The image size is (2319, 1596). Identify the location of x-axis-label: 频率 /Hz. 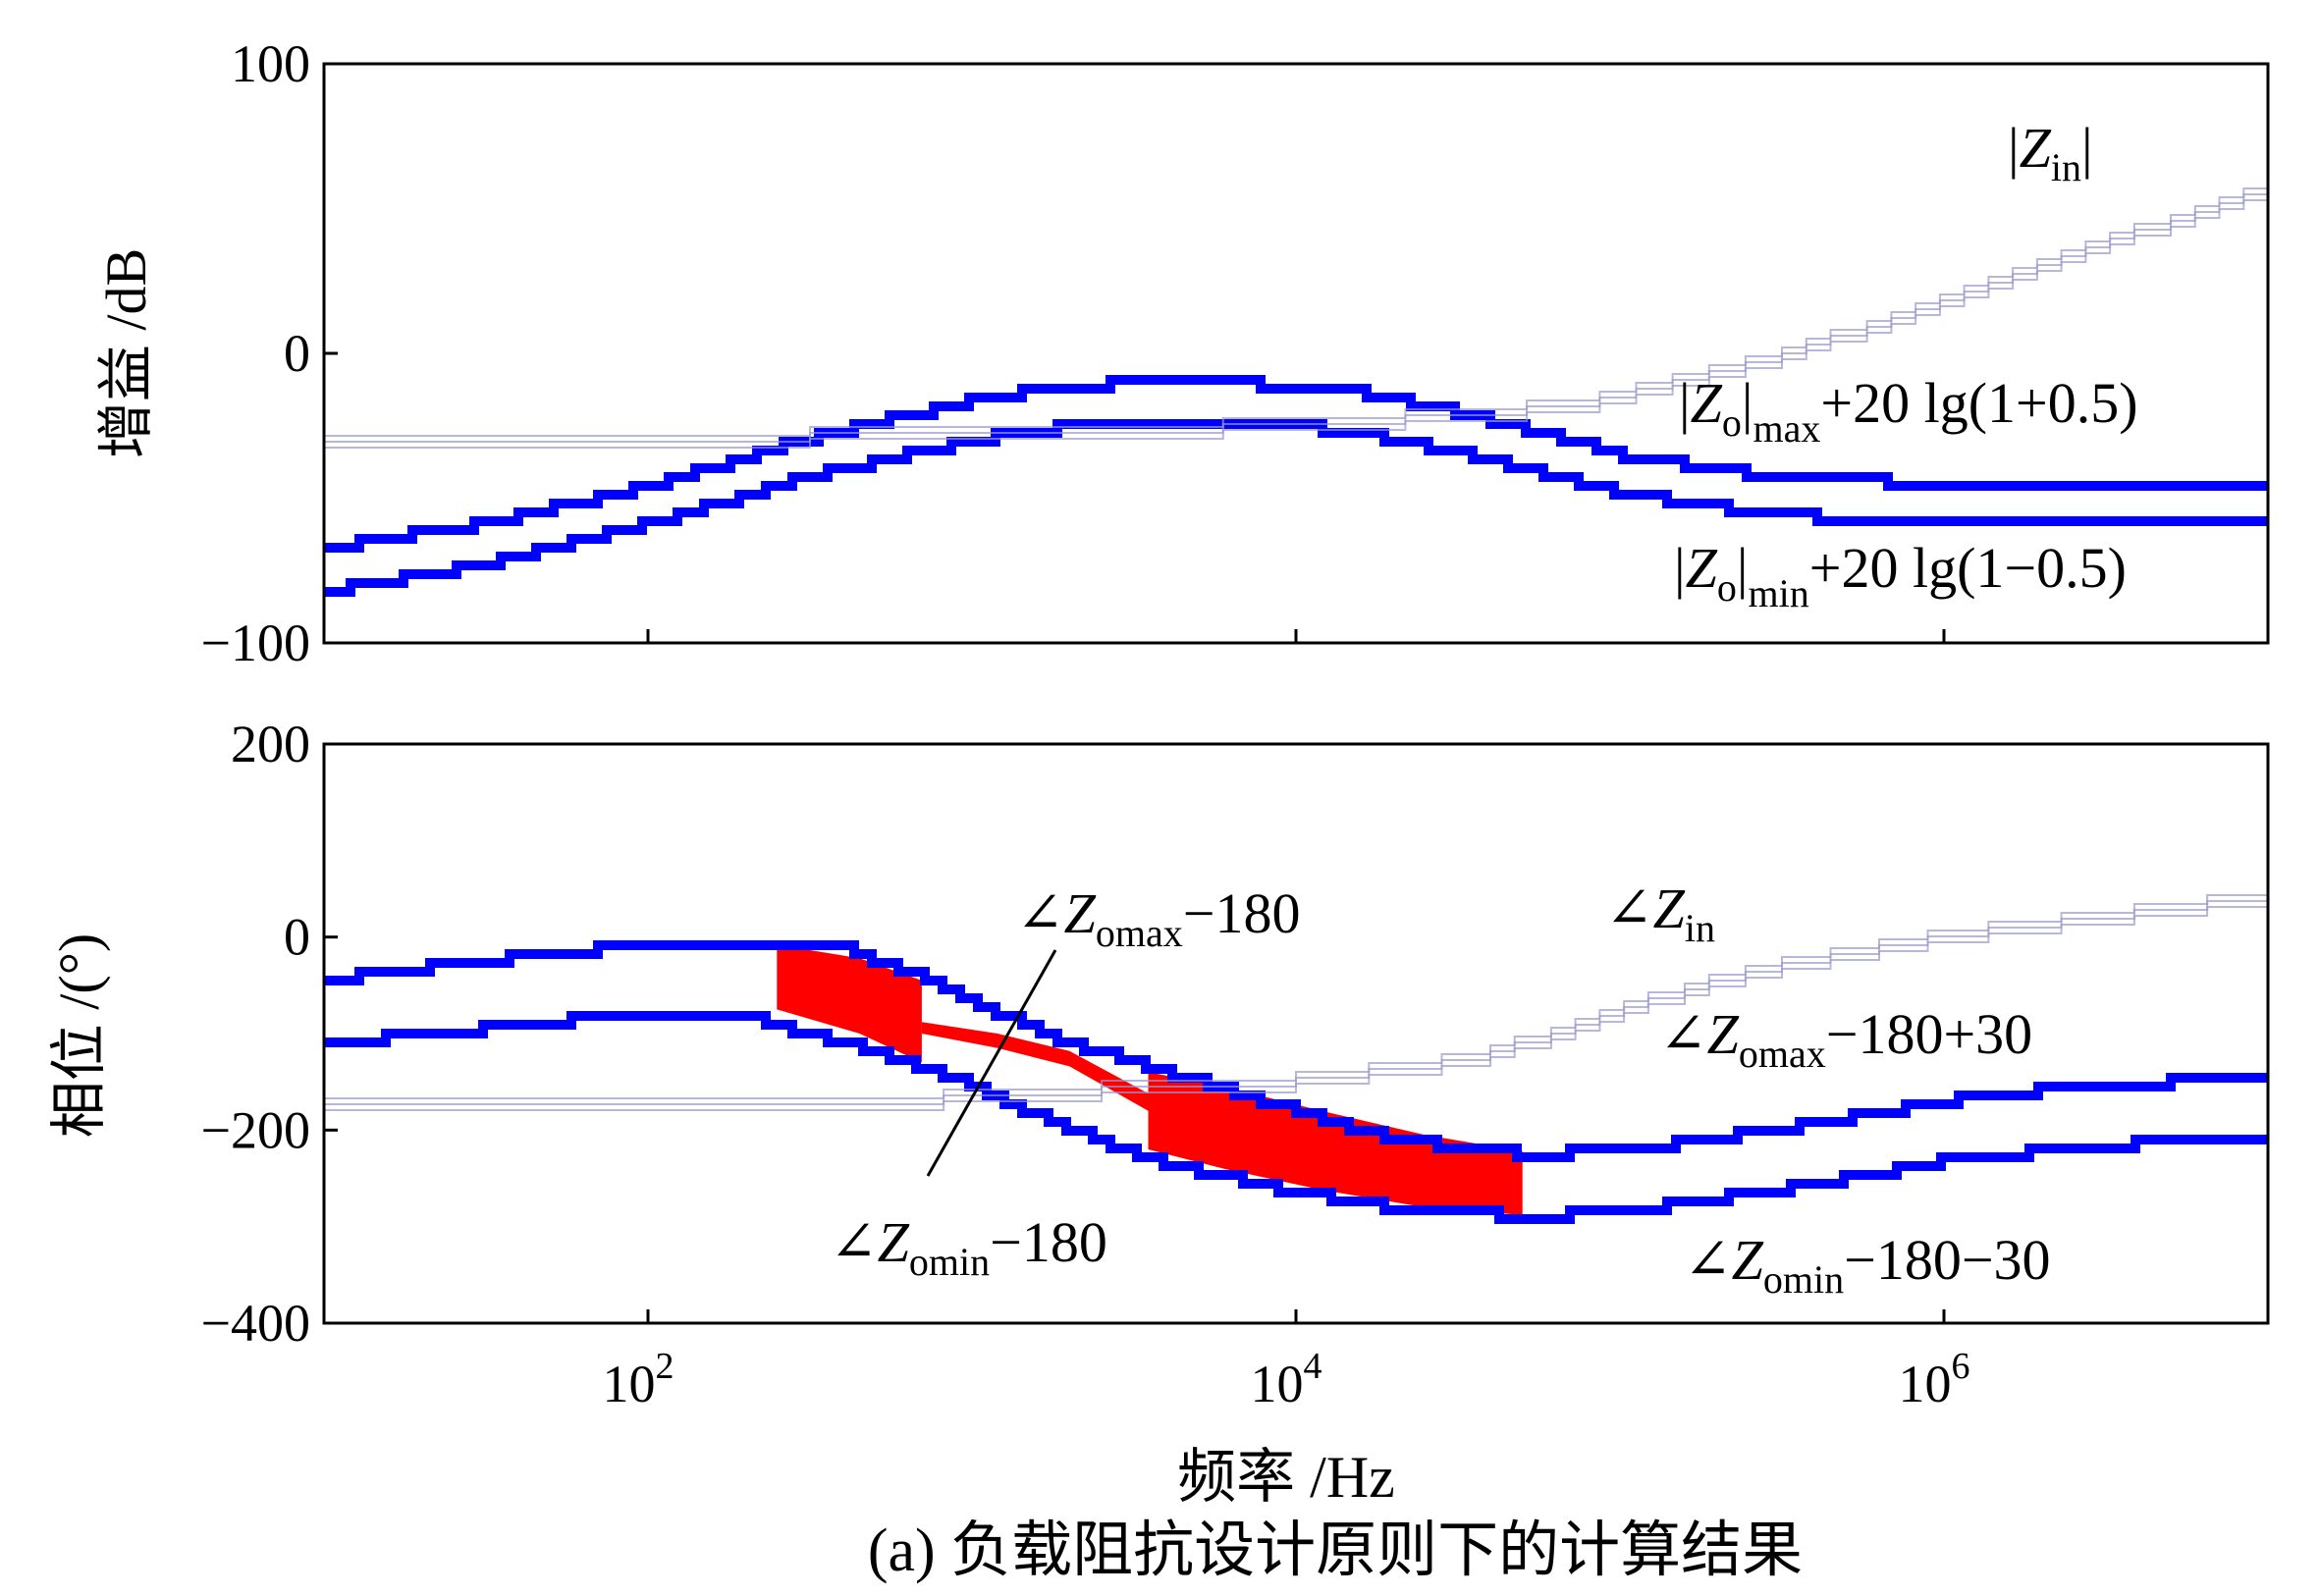
(1286, 1478).